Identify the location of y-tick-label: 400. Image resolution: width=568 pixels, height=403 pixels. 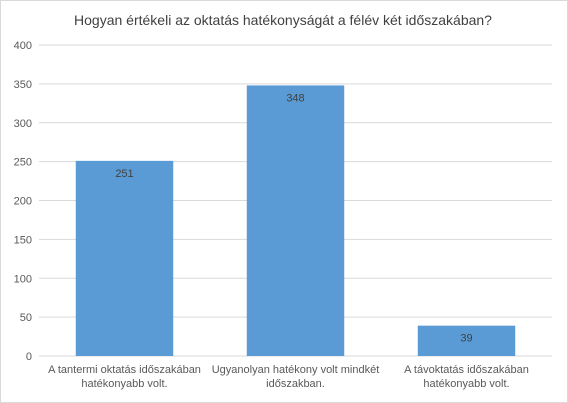
(23, 46).